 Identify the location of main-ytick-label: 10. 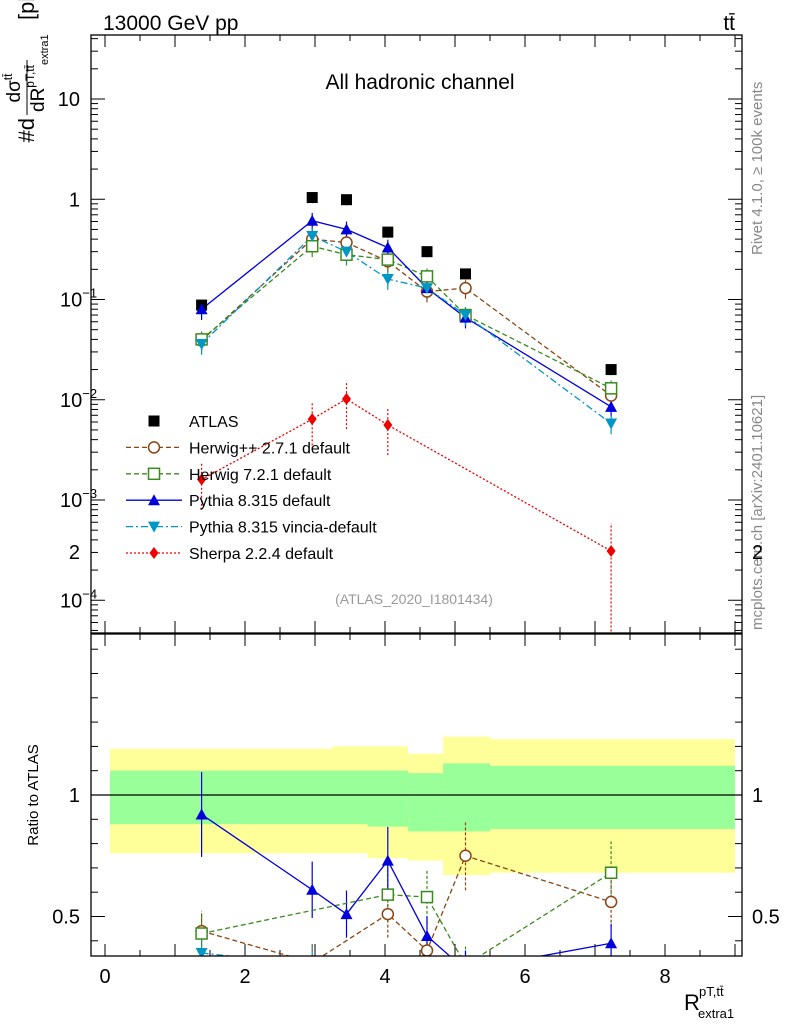
(69, 100).